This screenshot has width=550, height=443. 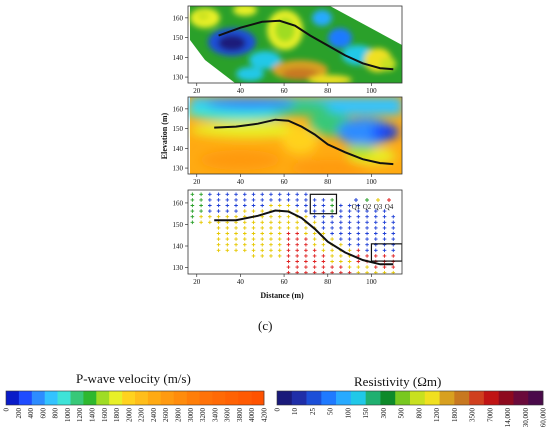 I want to click on colorbar-label: 14,000, so click(x=508, y=418).